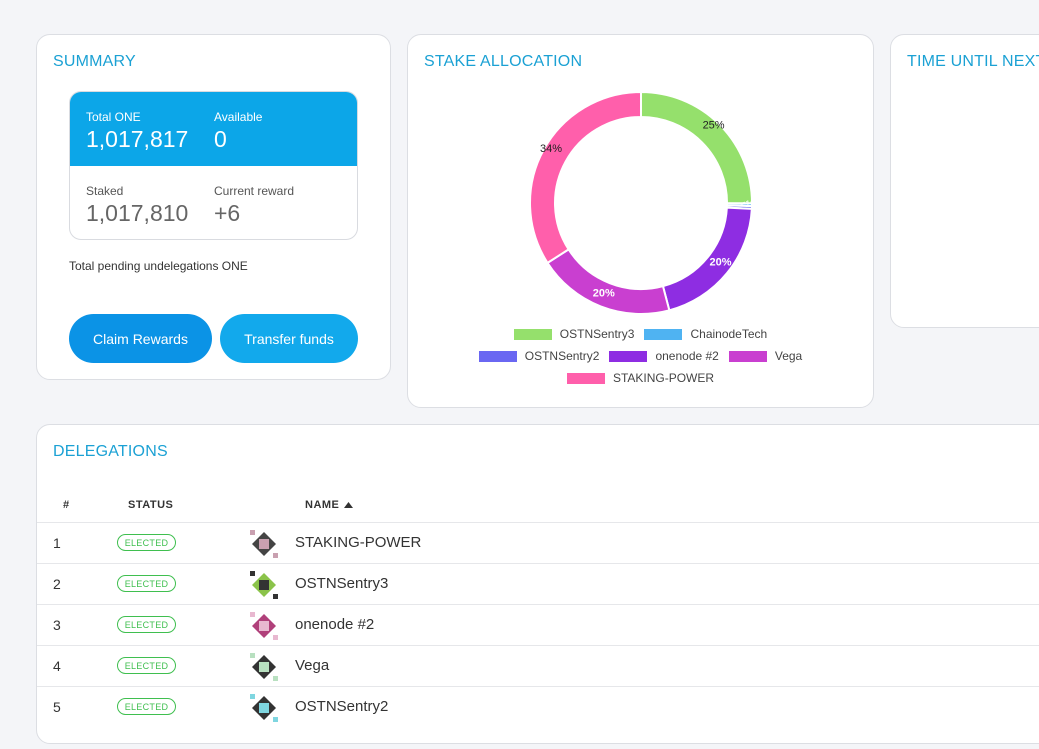 This screenshot has width=1039, height=749. Describe the element at coordinates (714, 126) in the screenshot. I see `slice-label-ostnsentry3: 25%` at that location.